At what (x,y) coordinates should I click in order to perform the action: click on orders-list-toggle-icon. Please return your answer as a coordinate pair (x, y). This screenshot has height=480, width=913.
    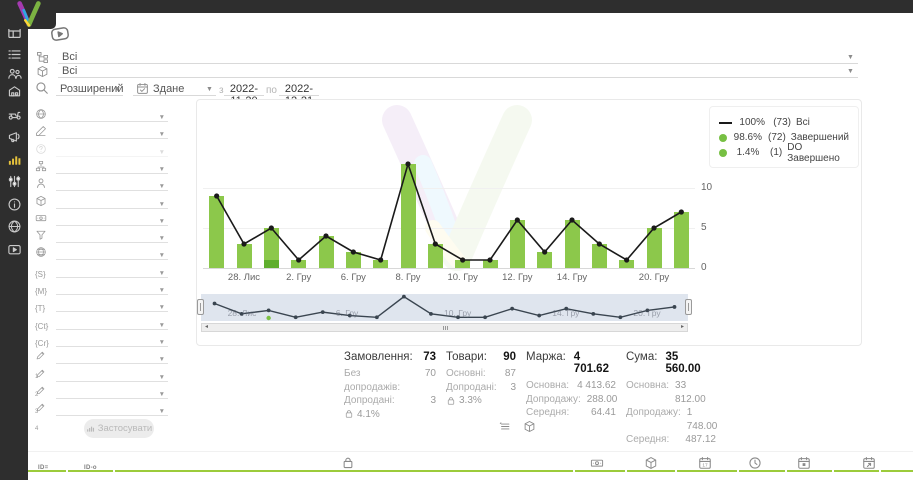
    Looking at the image, I should click on (504, 426).